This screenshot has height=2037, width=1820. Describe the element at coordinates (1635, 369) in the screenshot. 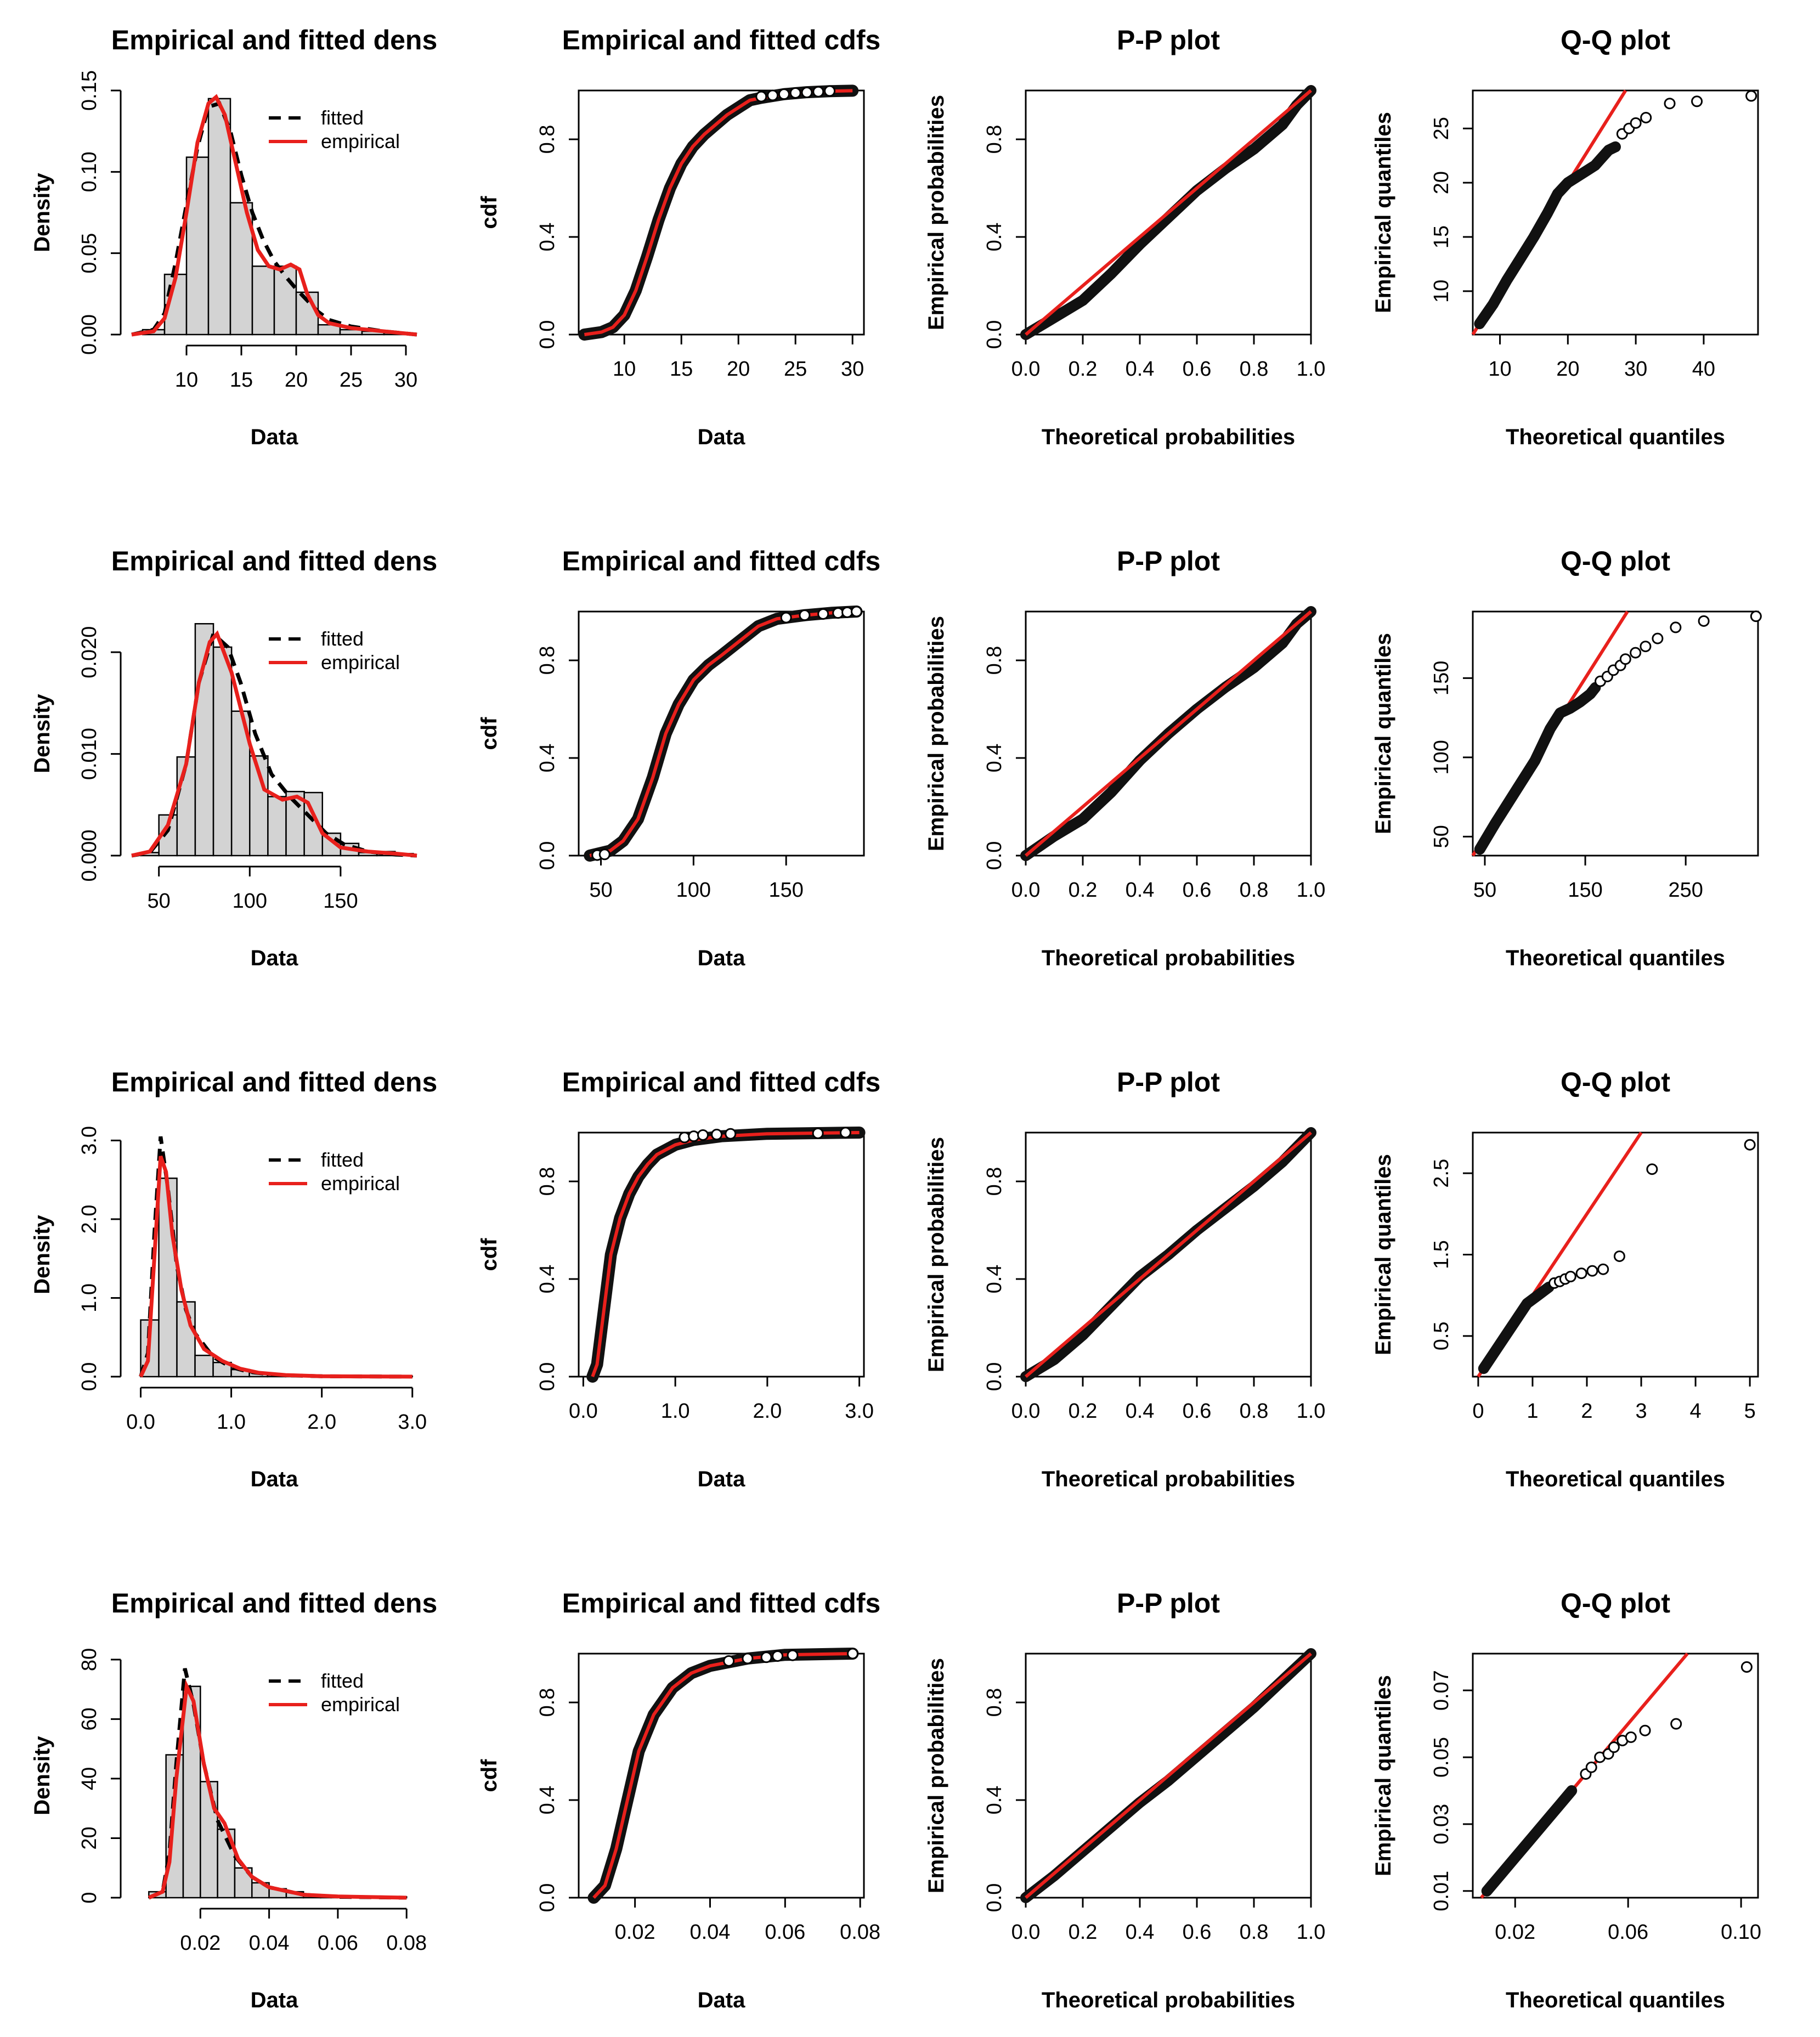

I see `x-tick-label: 30` at that location.